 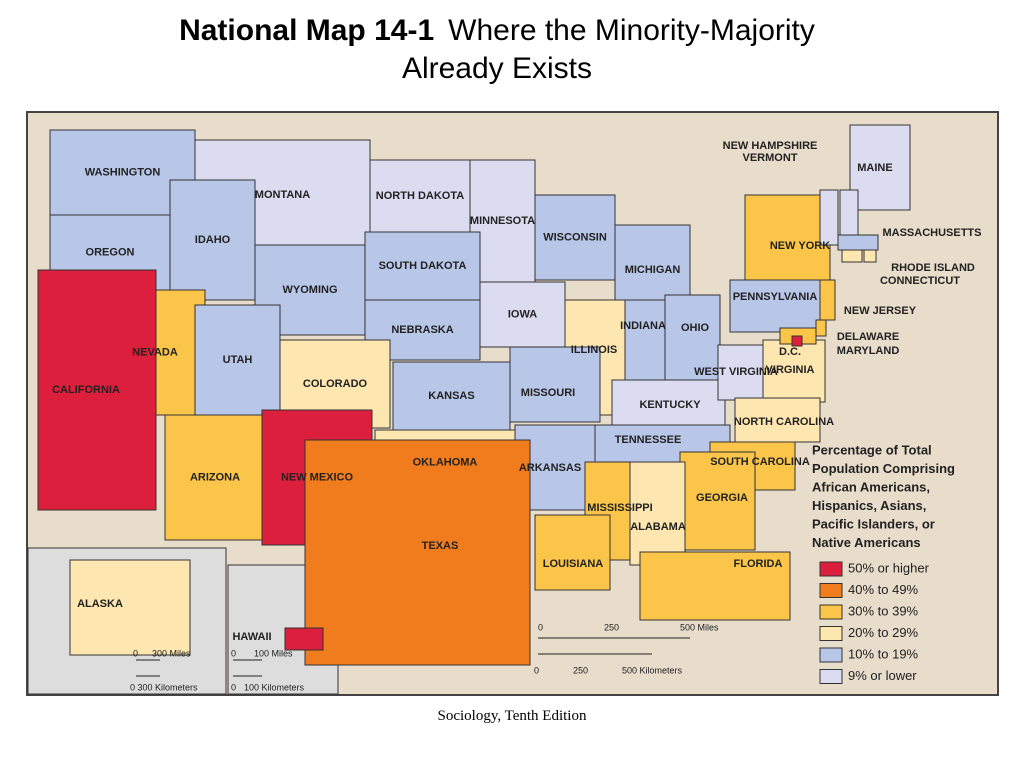 I want to click on state-label: KENTUCKY, so click(x=670, y=405).